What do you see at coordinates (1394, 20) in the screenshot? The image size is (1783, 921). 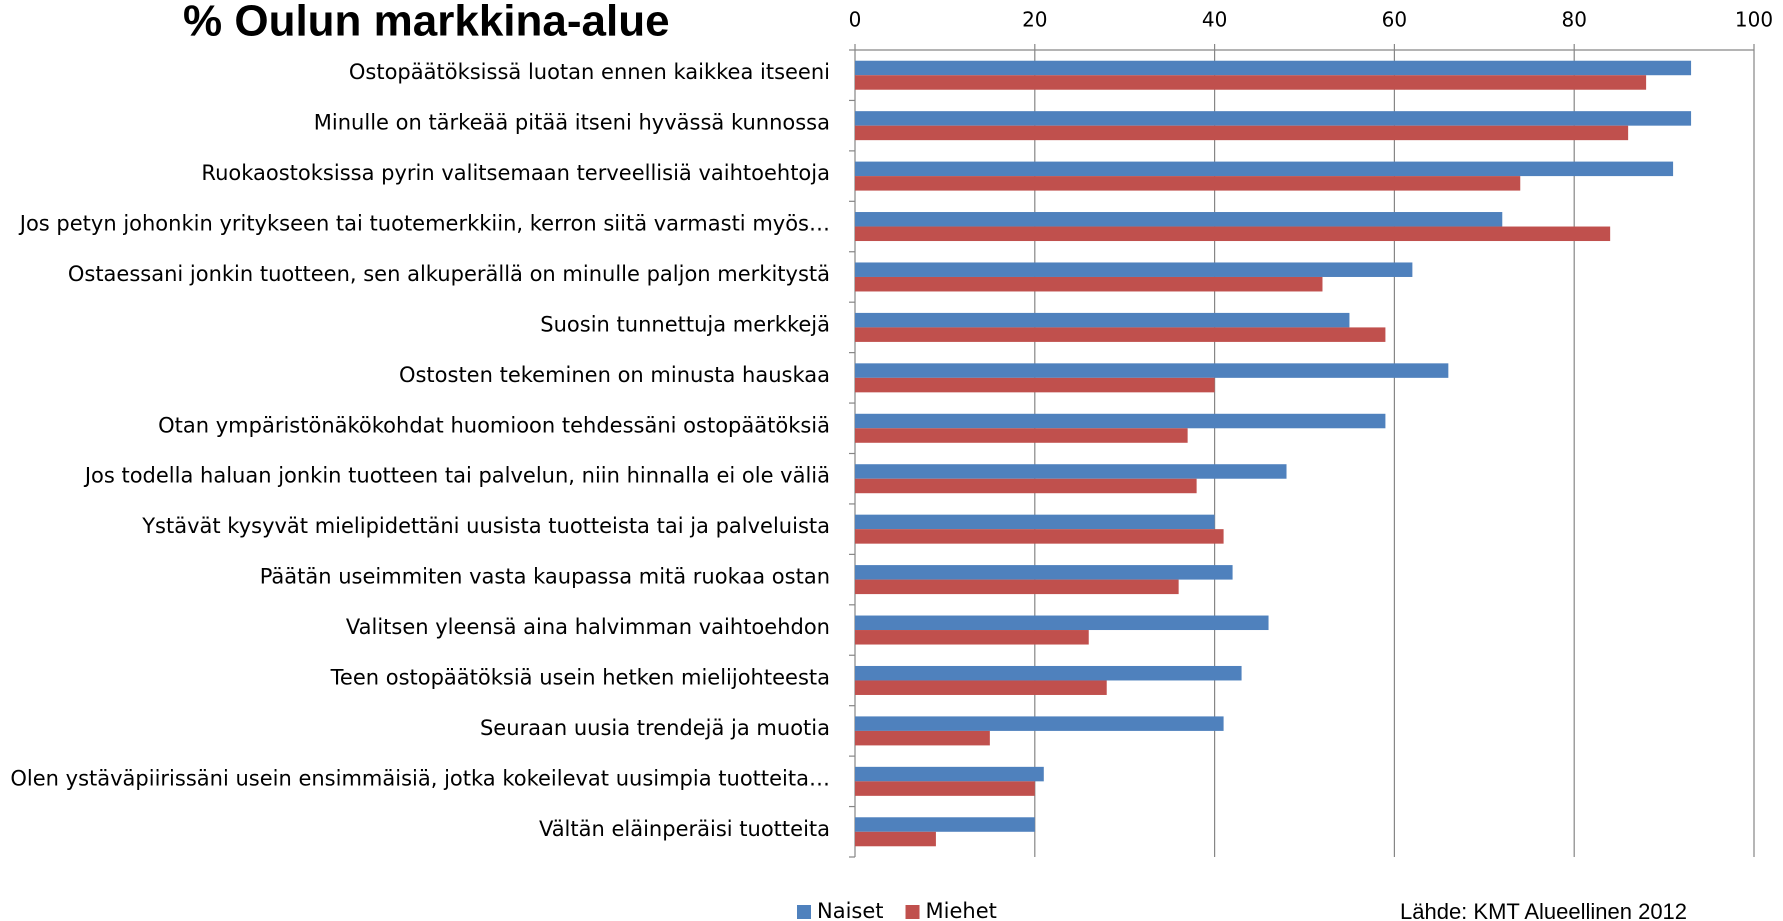 I see `x-tick-label: 60` at bounding box center [1394, 20].